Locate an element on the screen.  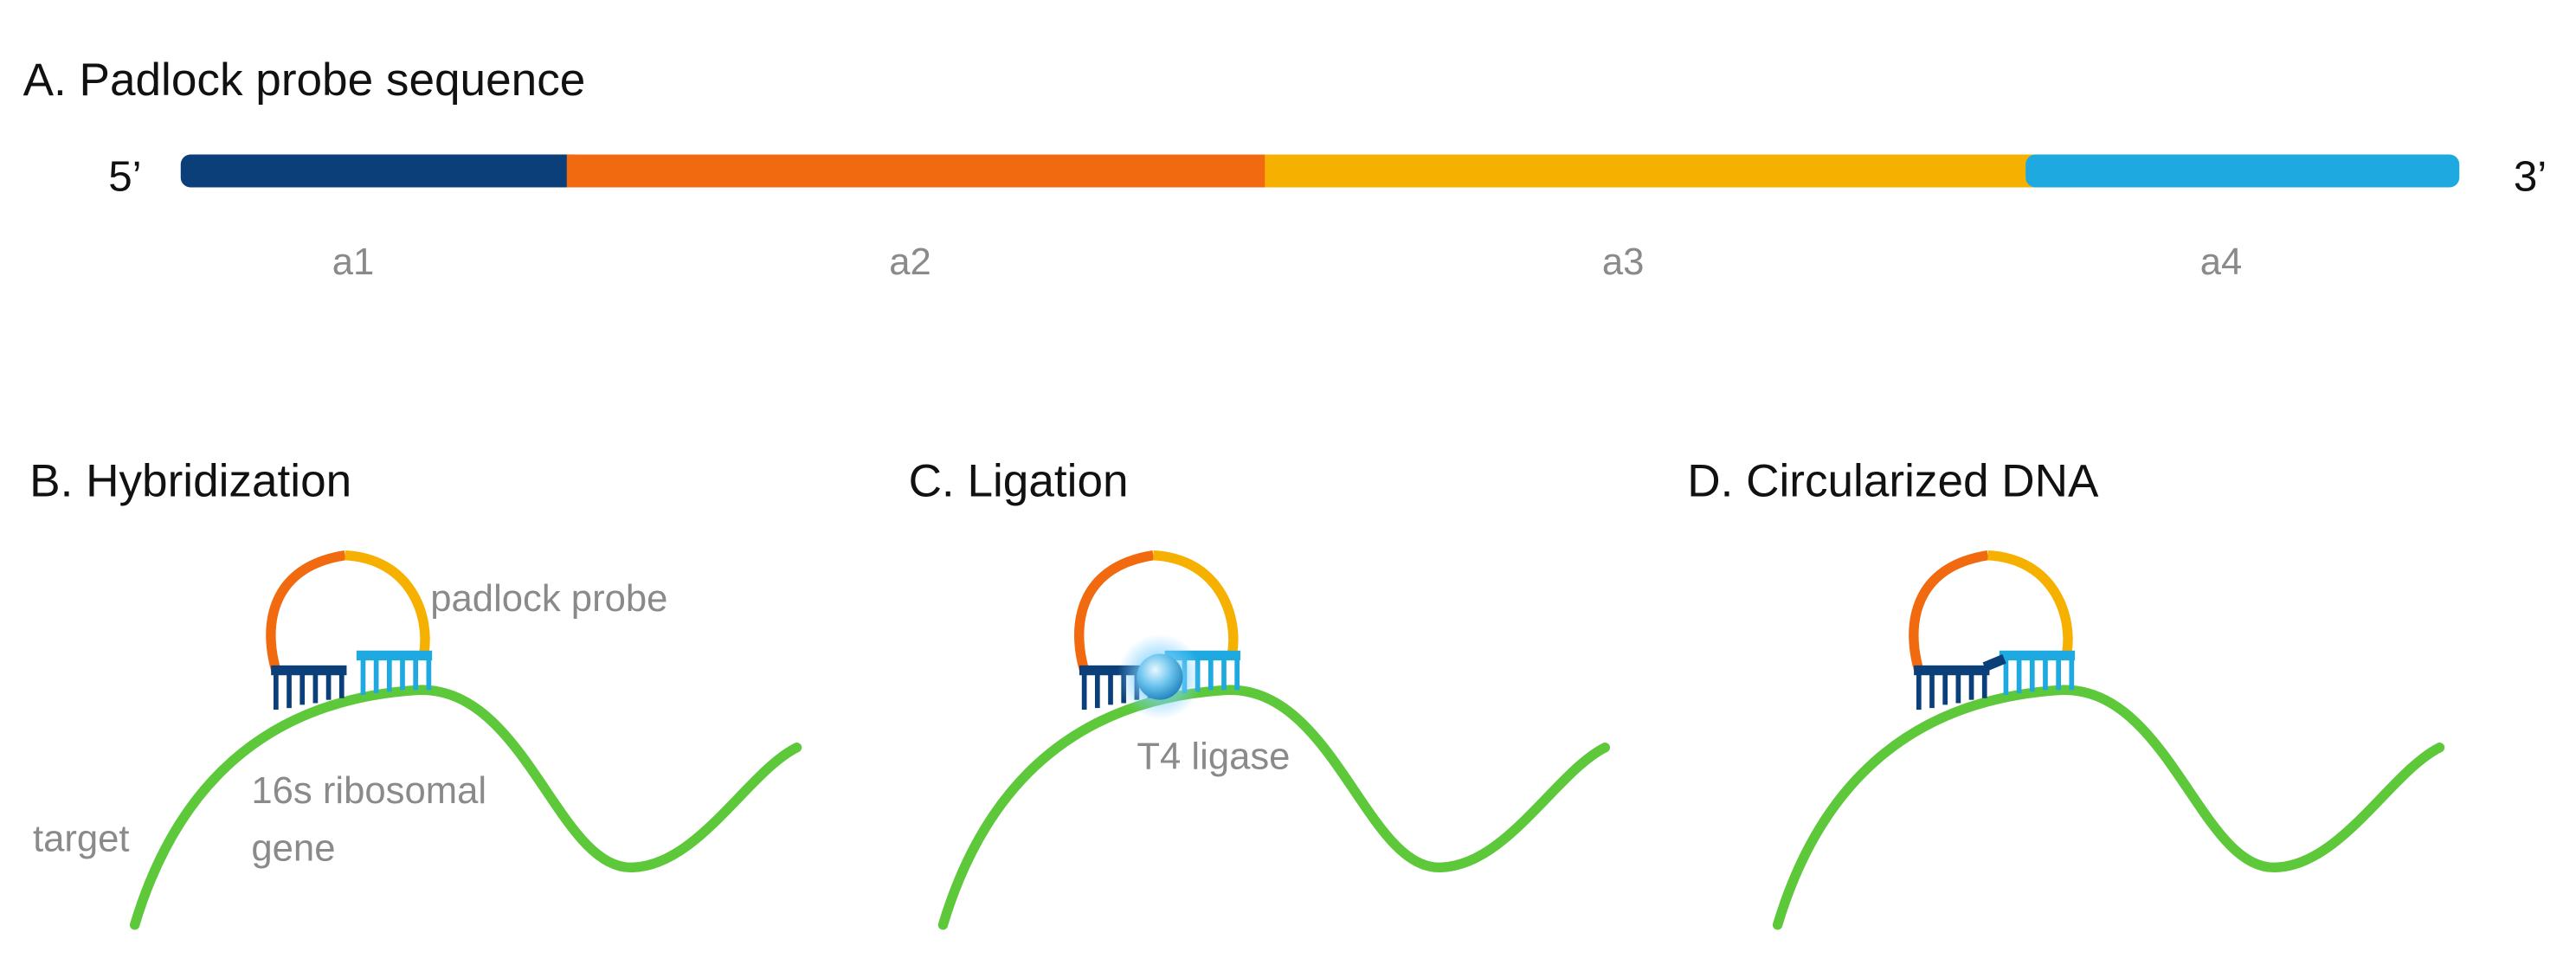
panel-title: B. Hybridization is located at coordinates (190, 481).